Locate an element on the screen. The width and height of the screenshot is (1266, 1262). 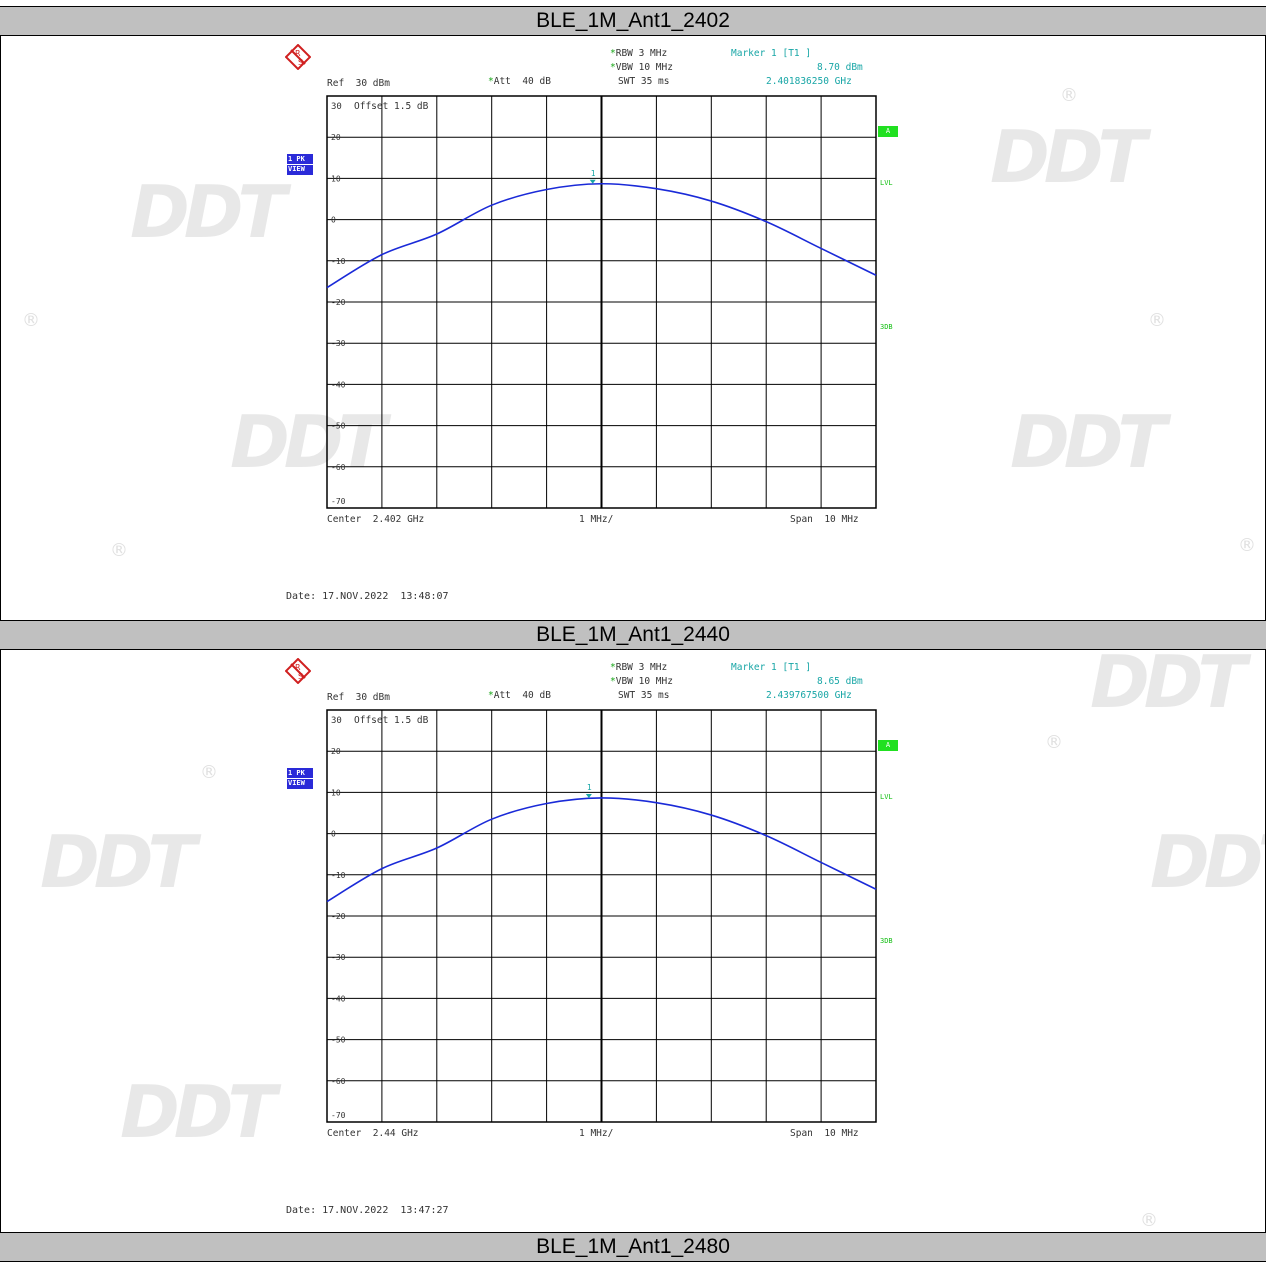
marker-level: 8.65 dBm is located at coordinates (840, 681).